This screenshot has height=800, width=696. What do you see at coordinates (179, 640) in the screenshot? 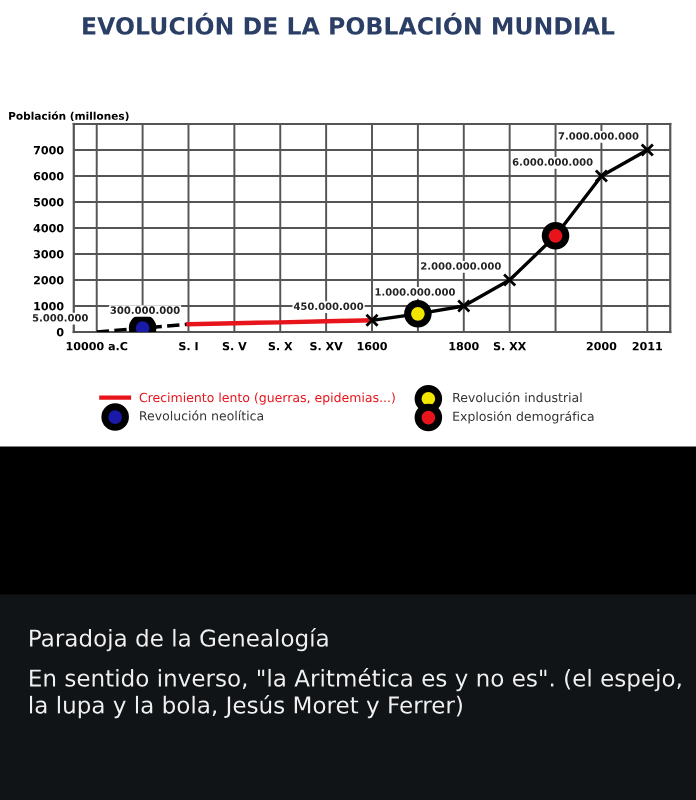
I see `text: Paradoja de la Genealogía` at bounding box center [179, 640].